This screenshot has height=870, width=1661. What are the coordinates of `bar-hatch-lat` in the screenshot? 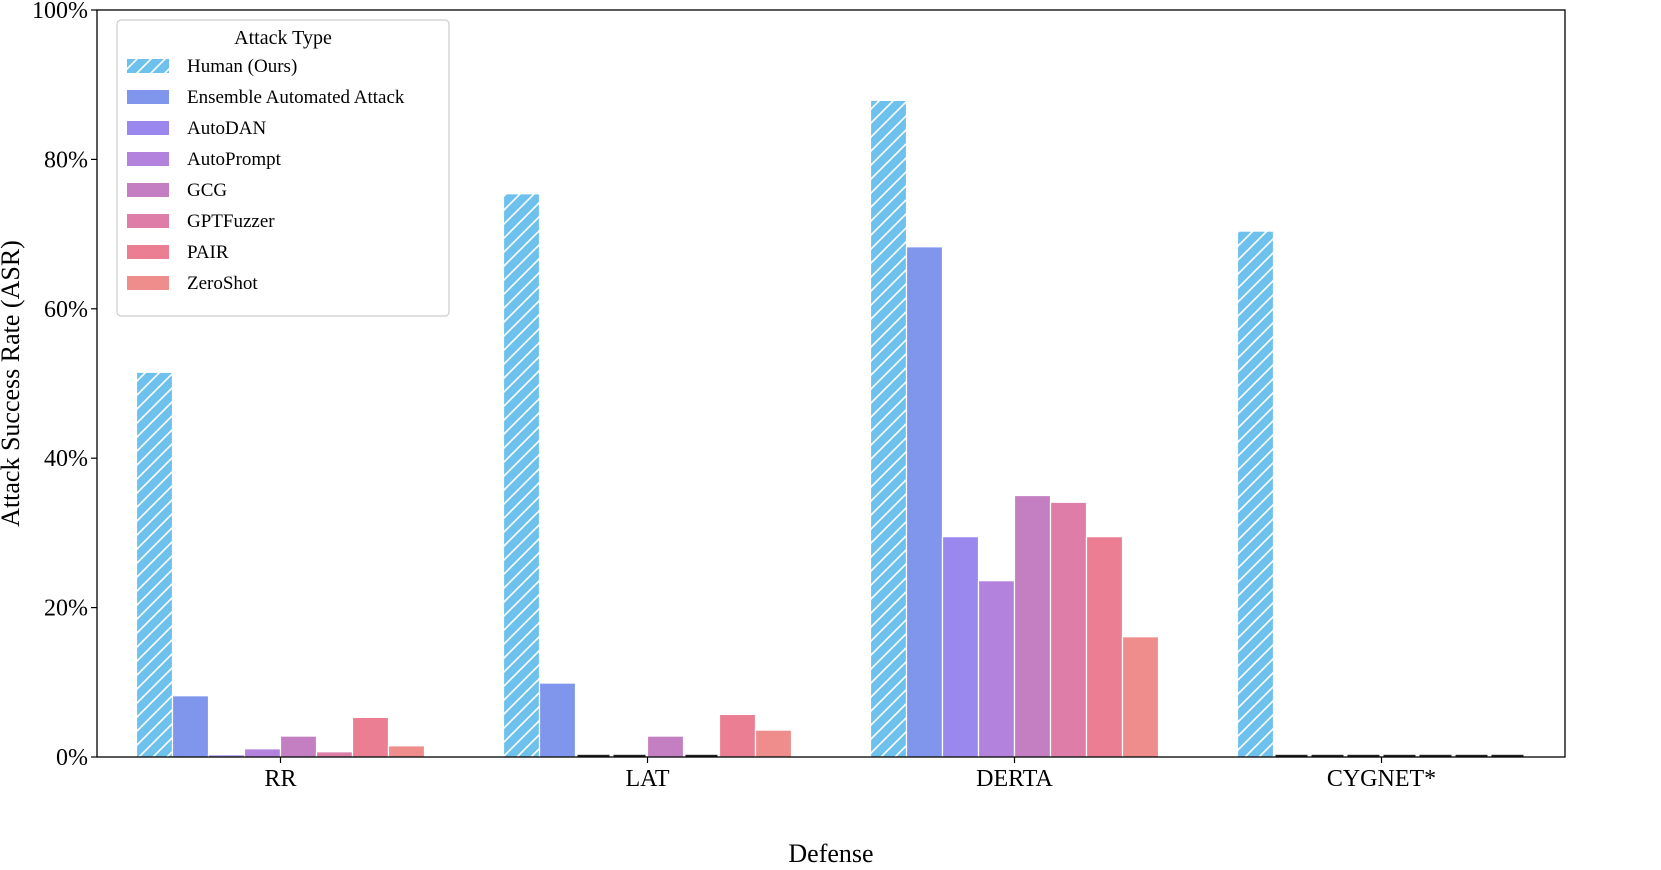 It's located at (521, 475).